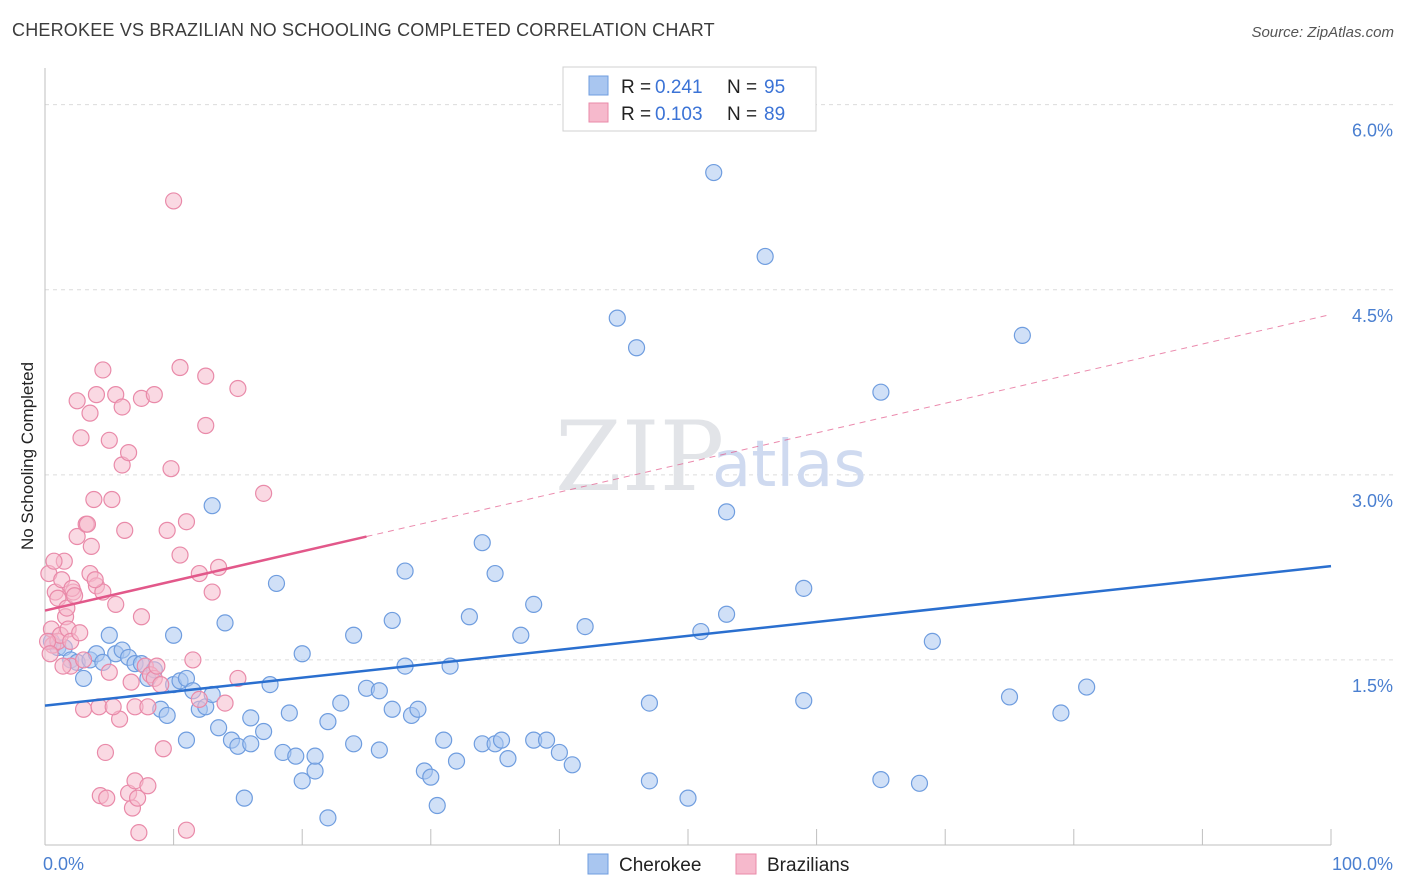 This screenshot has height=892, width=1406. I want to click on source-label: Source: ZipAtlas.com, so click(1322, 32).